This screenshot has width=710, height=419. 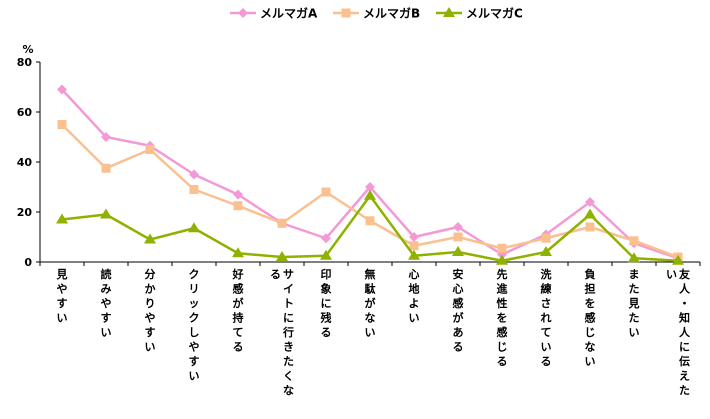 What do you see at coordinates (458, 332) in the screenshot?
I see `category-label-char: あ` at bounding box center [458, 332].